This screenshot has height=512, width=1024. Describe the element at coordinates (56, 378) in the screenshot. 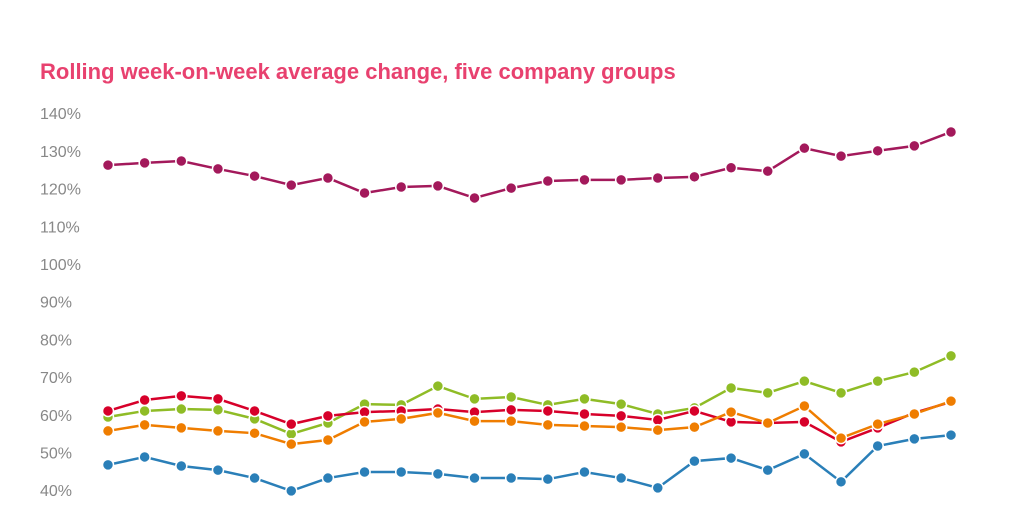

I see `y-tick-label: 70%` at that location.